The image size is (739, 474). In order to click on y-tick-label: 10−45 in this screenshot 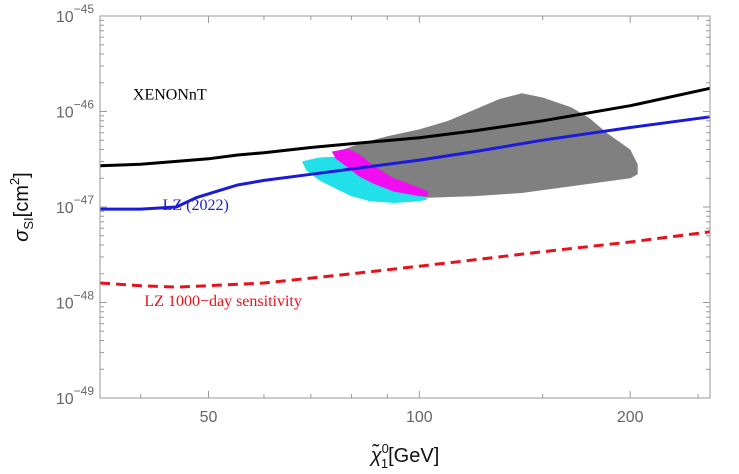, I will do `click(75, 14)`.